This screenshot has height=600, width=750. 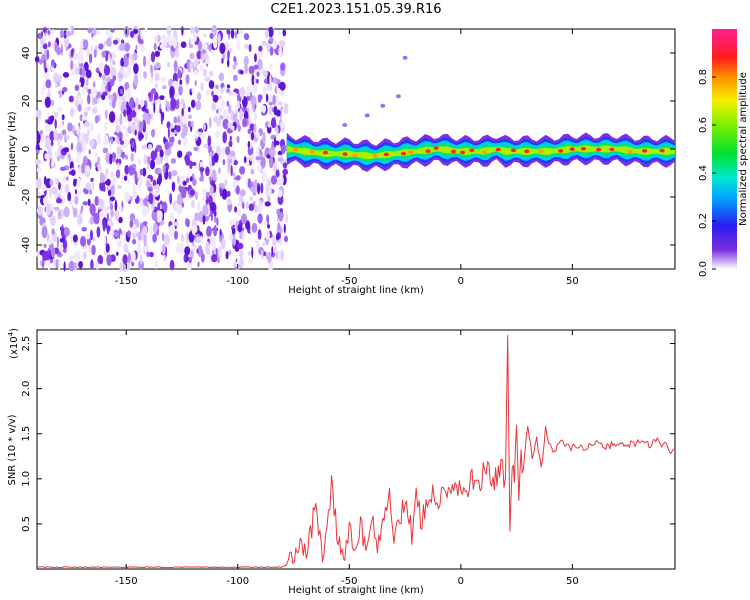 What do you see at coordinates (356, 590) in the screenshot?
I see `snr-x-axis-label: Height of straight line (km)` at bounding box center [356, 590].